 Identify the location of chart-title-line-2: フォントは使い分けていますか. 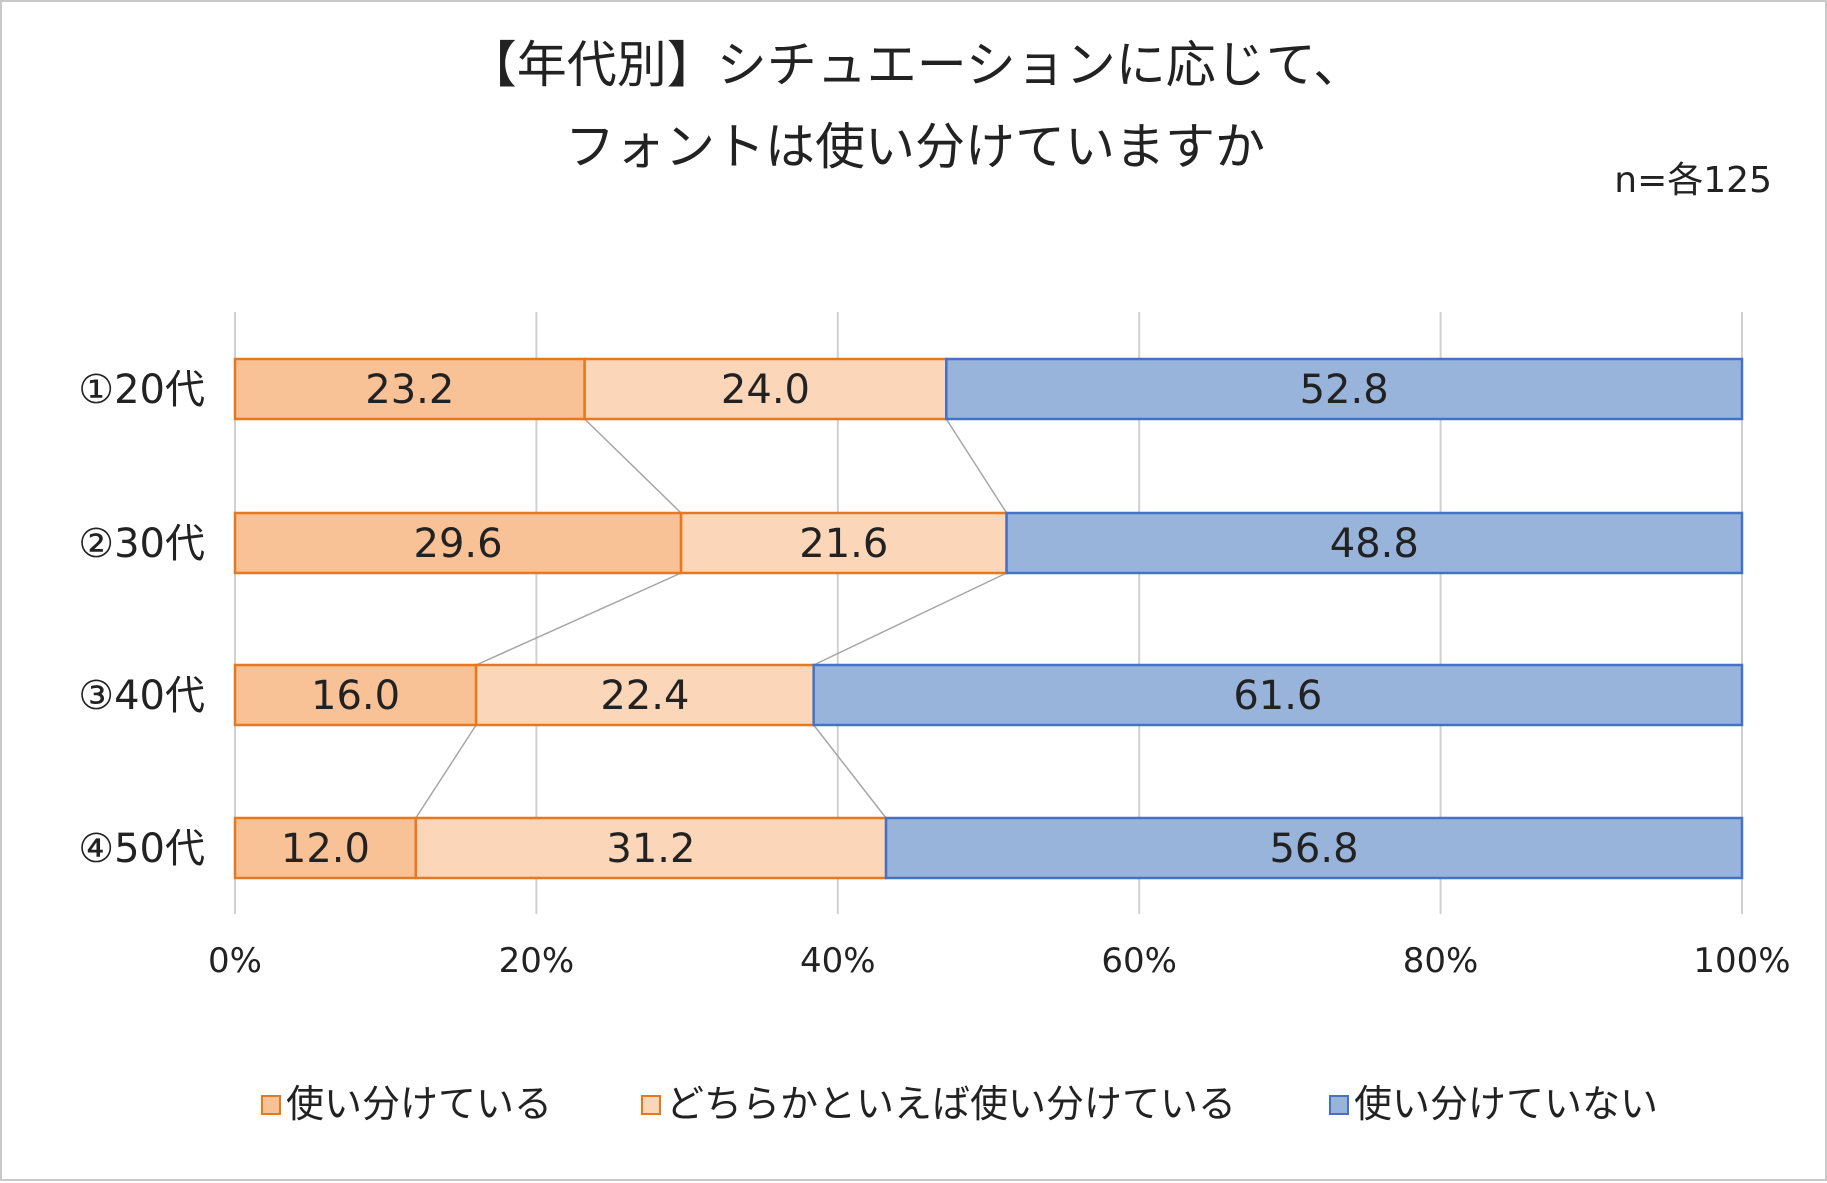
(915, 147).